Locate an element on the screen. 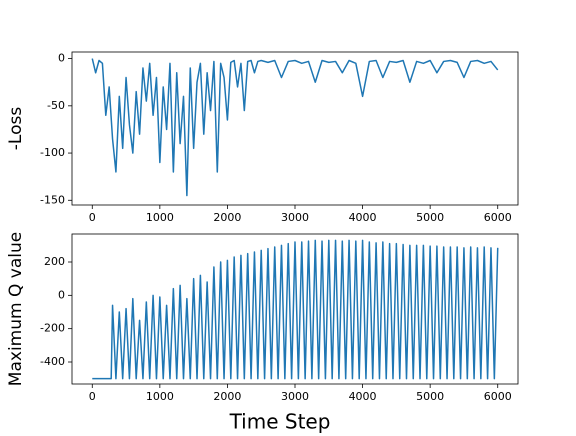 The image size is (576, 436). y-axis-label: -Loss is located at coordinates (16, 129).